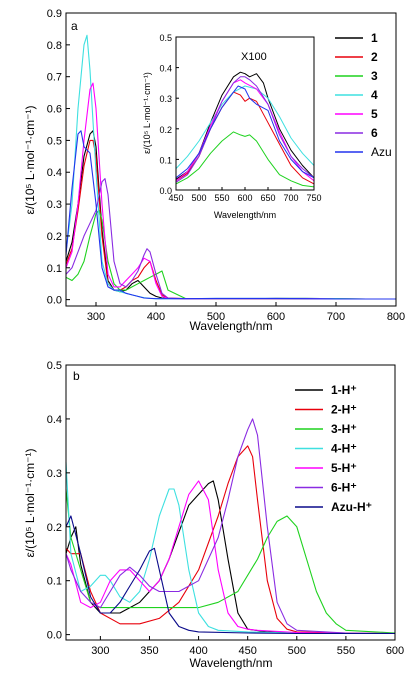 This screenshot has height=675, width=413. I want to click on chart-b-legend-label-5: 6-H⁺, so click(344, 488).